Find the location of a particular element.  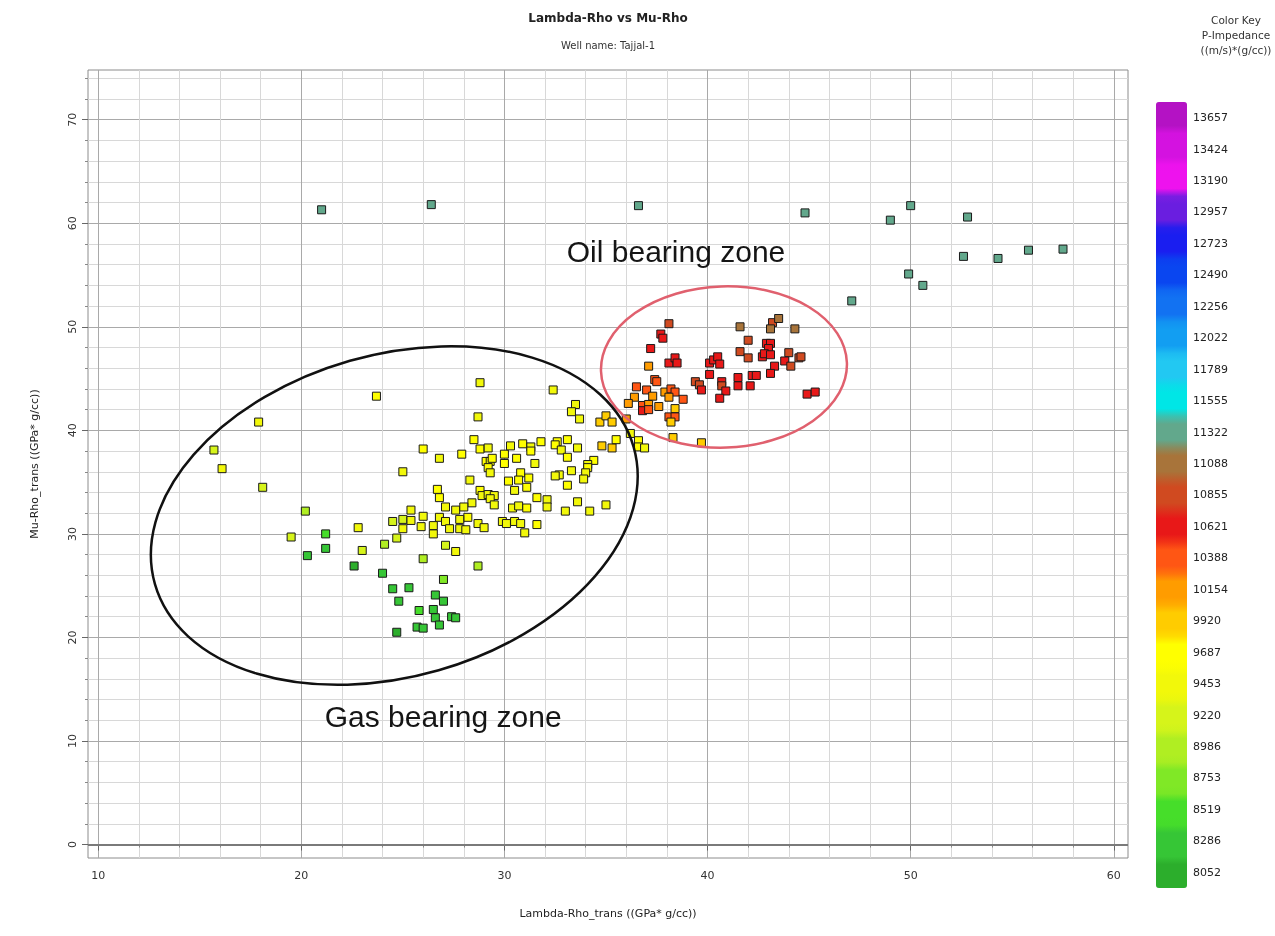

x-tick-label: 50 is located at coordinates (910, 875).